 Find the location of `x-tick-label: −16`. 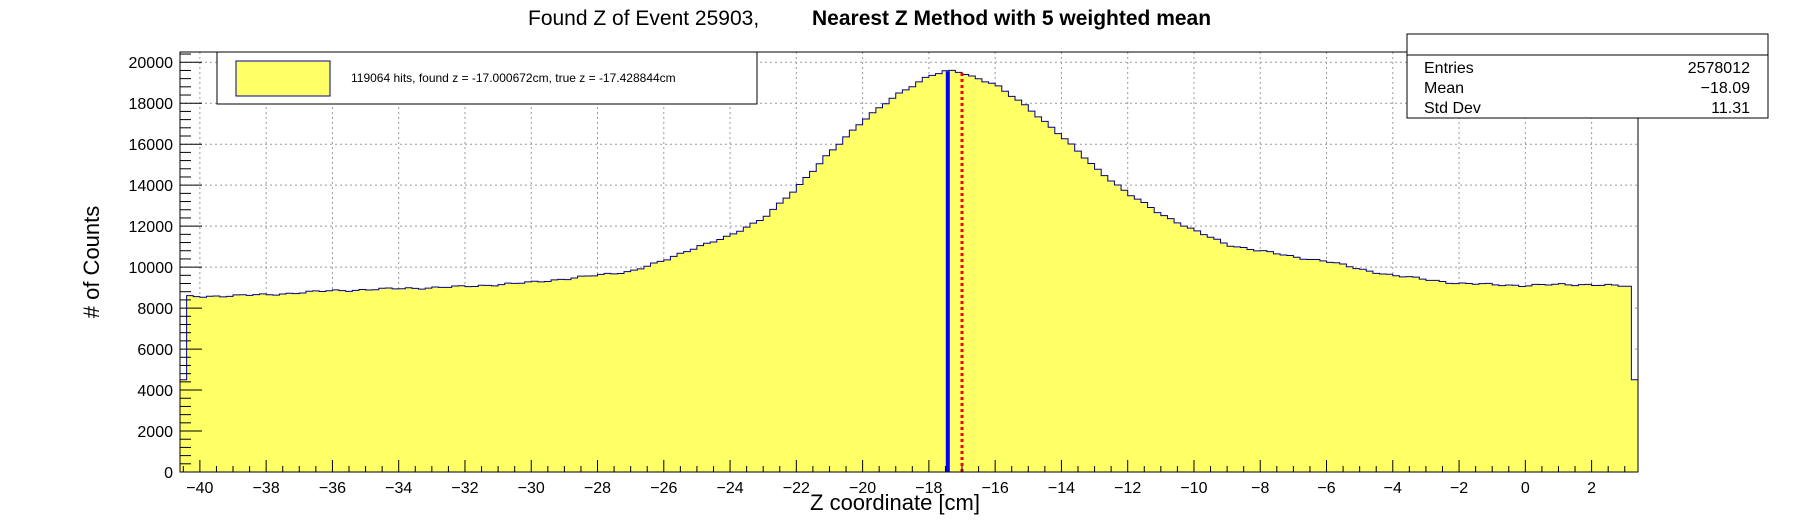

x-tick-label: −16 is located at coordinates (995, 488).